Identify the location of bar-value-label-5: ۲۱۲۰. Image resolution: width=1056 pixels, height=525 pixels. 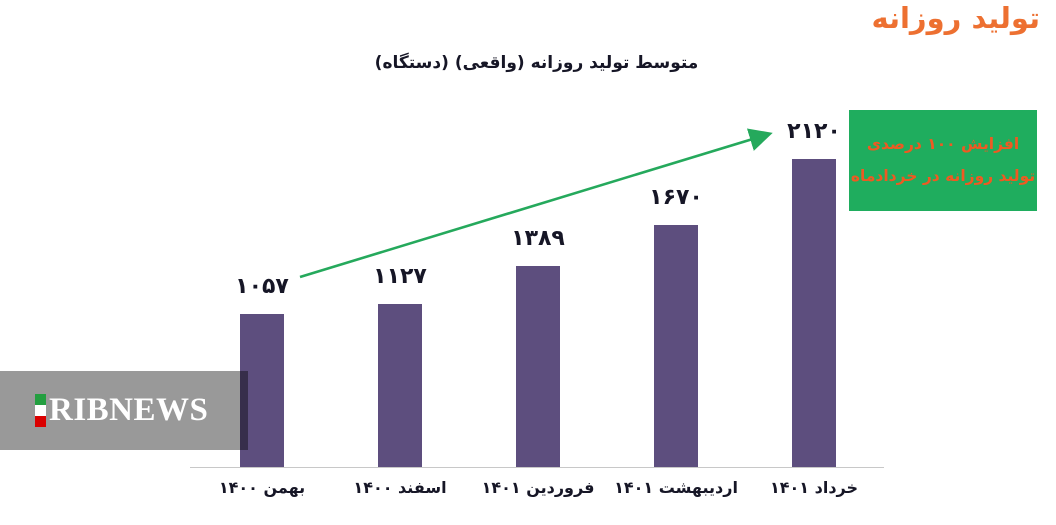
(814, 131).